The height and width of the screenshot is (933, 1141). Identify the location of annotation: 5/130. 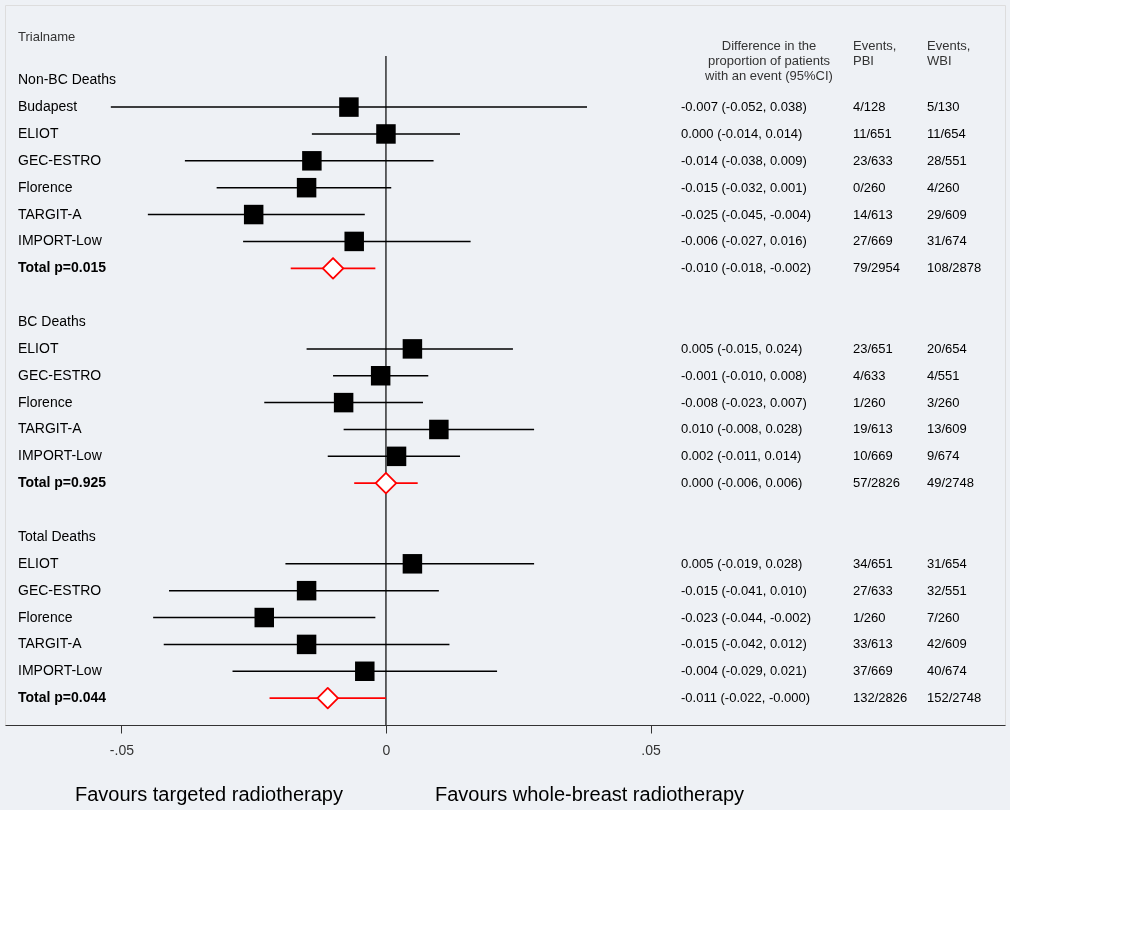
(943, 107).